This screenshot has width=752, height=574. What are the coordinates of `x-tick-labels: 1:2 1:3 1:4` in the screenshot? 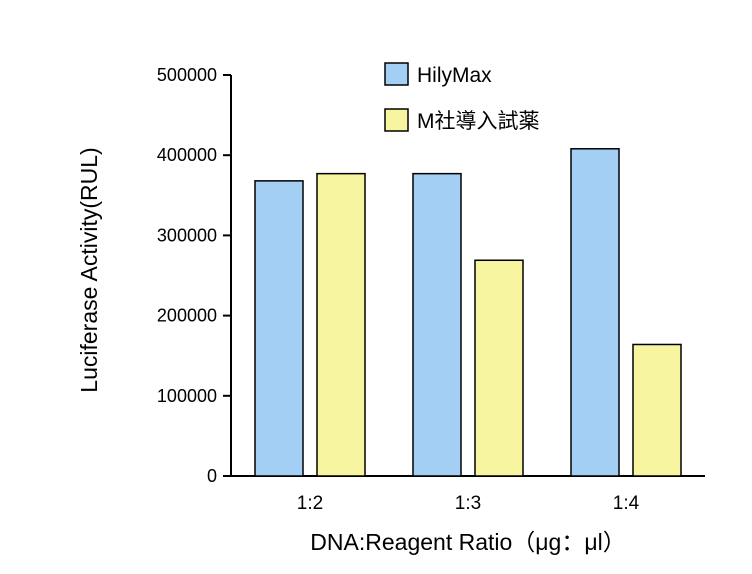 It's located at (468, 503).